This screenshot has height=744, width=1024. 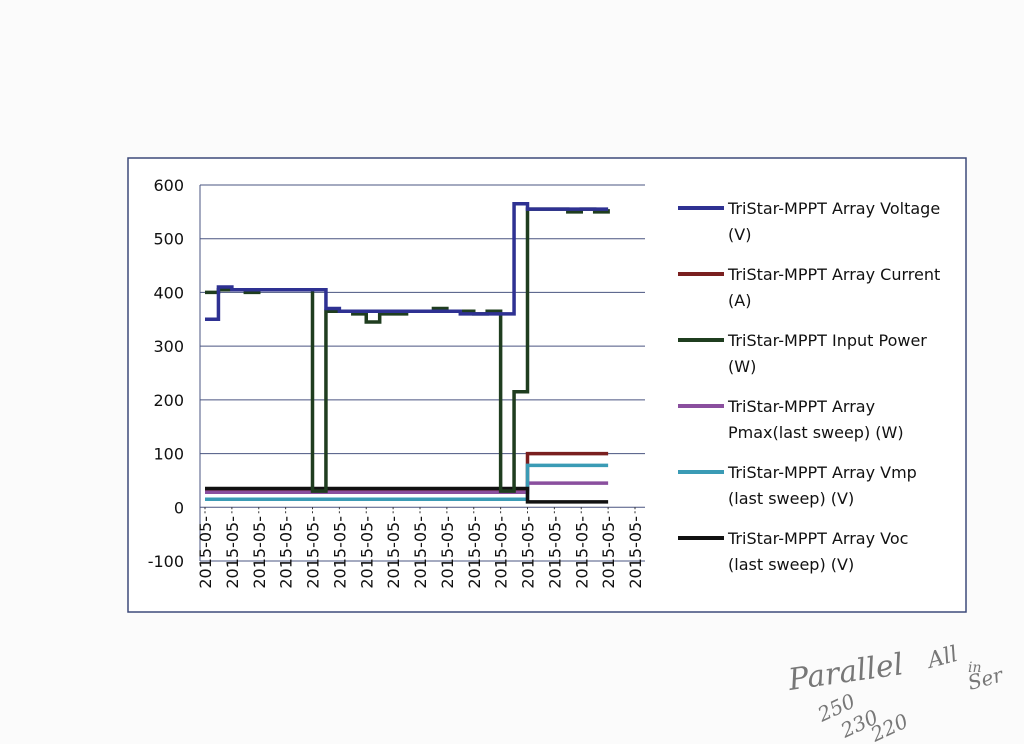 What do you see at coordinates (168, 292) in the screenshot?
I see `y-tick-label: 400` at bounding box center [168, 292].